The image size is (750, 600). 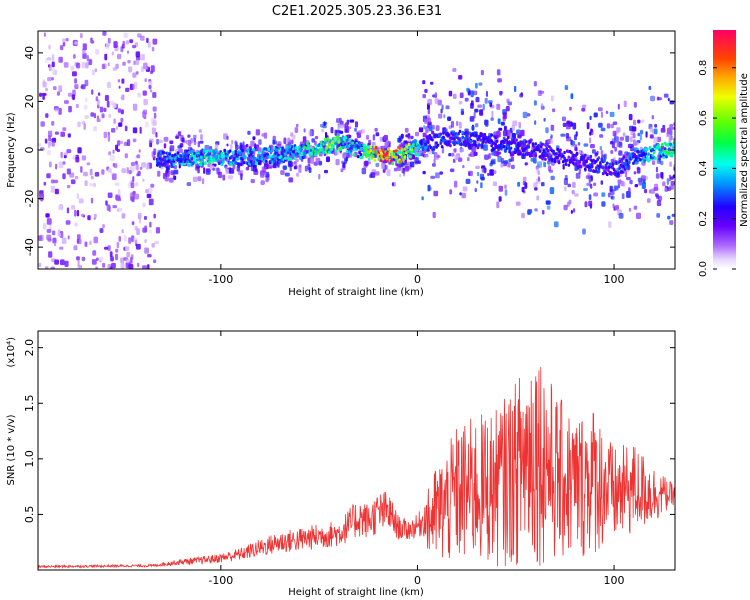 I want to click on spectrogram-ylabel: Frequency (Hz), so click(x=11, y=150).